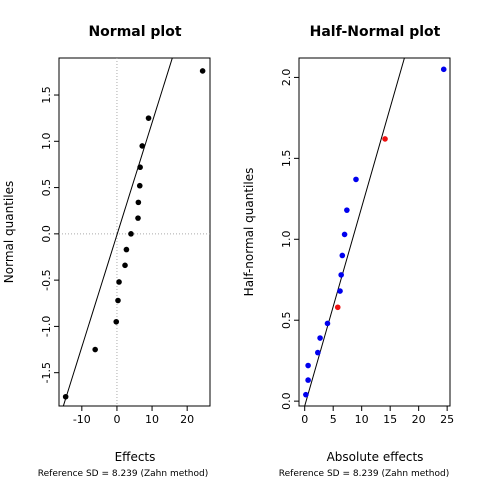  I want to click on normal-plot-footnote: Reference SD = 8.239 (Zahn method), so click(123, 474).